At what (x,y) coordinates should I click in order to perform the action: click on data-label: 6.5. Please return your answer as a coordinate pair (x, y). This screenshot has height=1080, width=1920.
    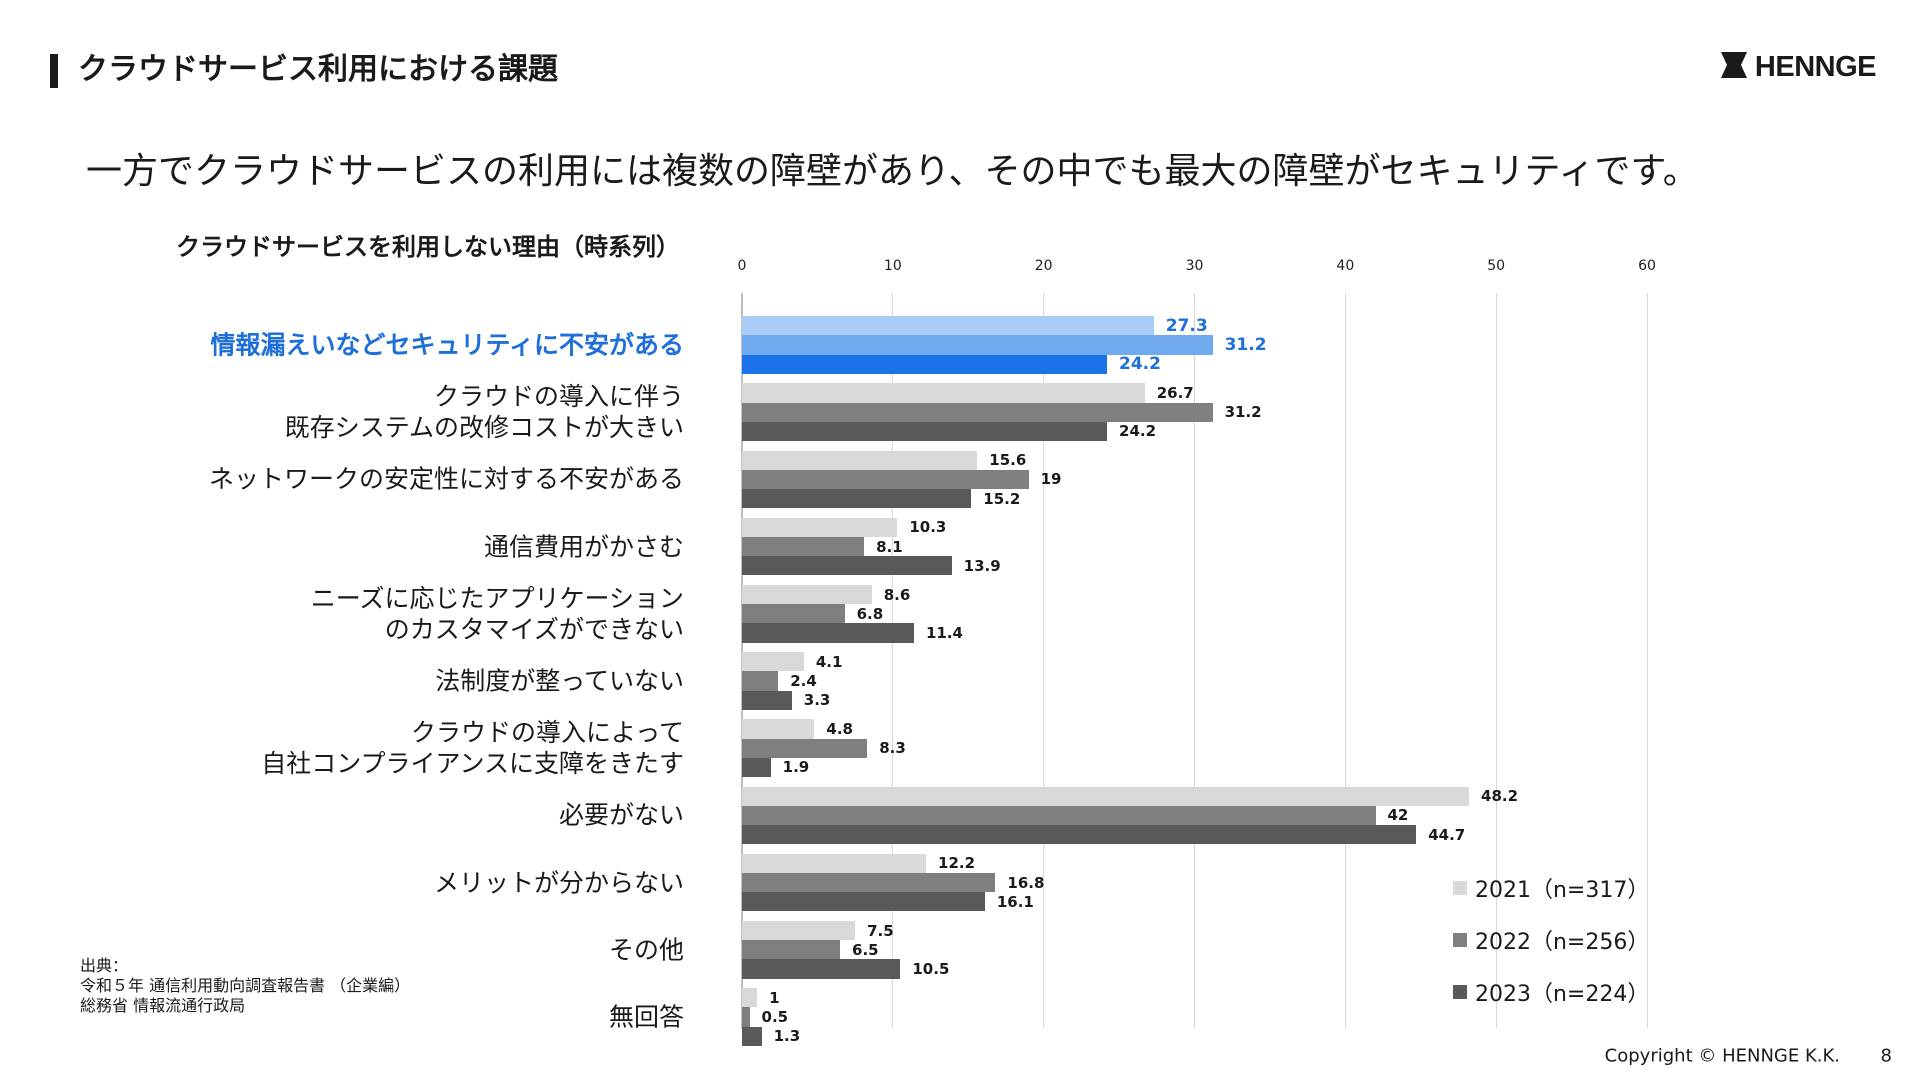
    Looking at the image, I should click on (865, 949).